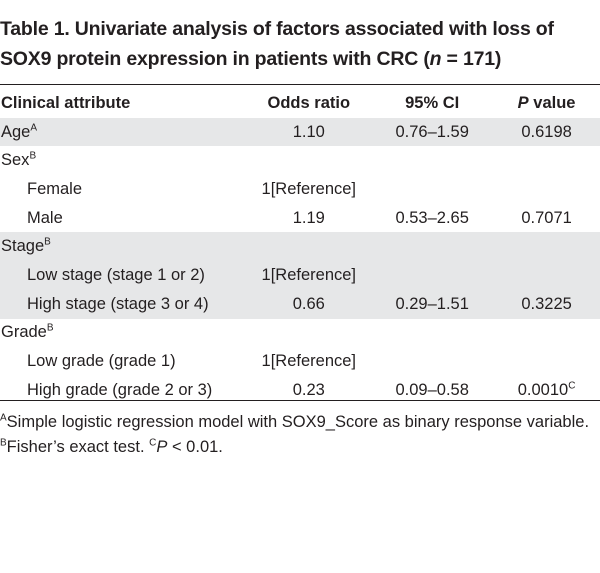 The width and height of the screenshot is (600, 573). Describe the element at coordinates (543, 389) in the screenshot. I see `p-value-text: 0.0010` at that location.